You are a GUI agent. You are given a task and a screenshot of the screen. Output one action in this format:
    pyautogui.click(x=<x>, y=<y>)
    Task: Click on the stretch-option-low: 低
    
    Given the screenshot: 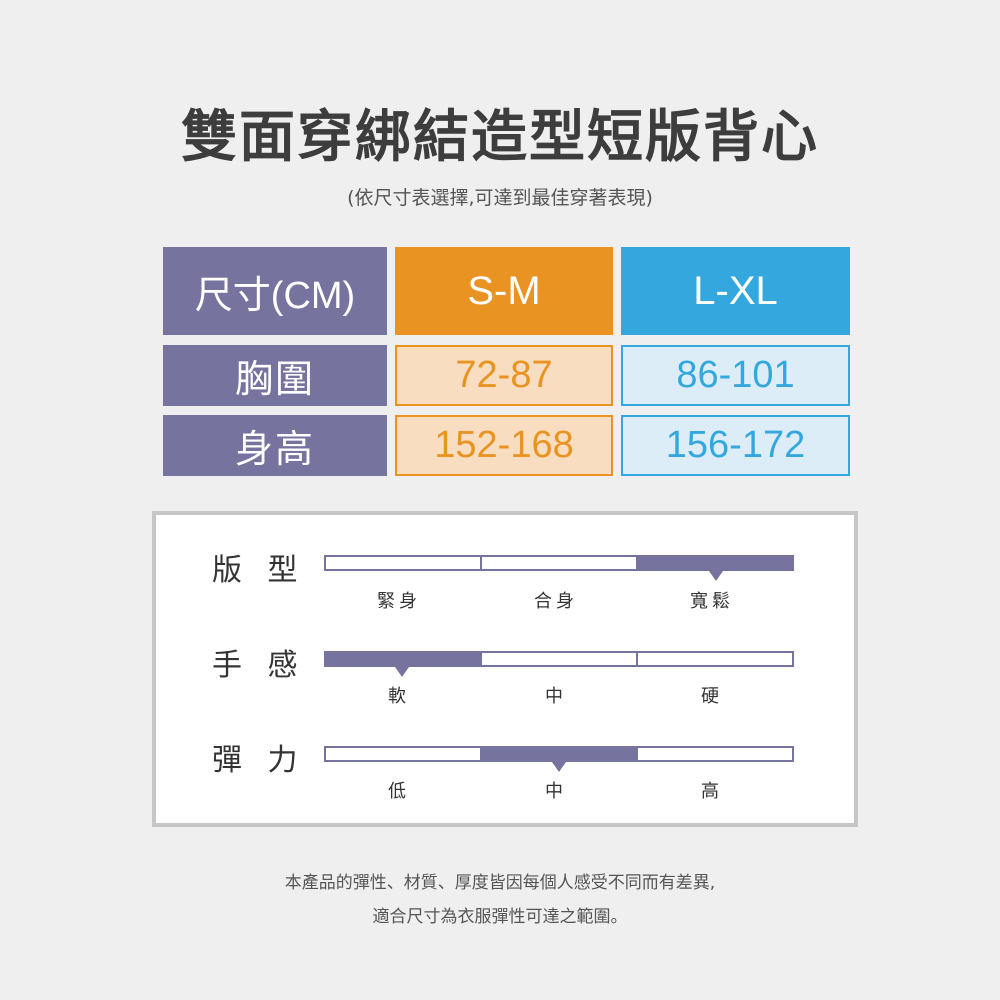 What is the action you would take?
    pyautogui.click(x=399, y=791)
    